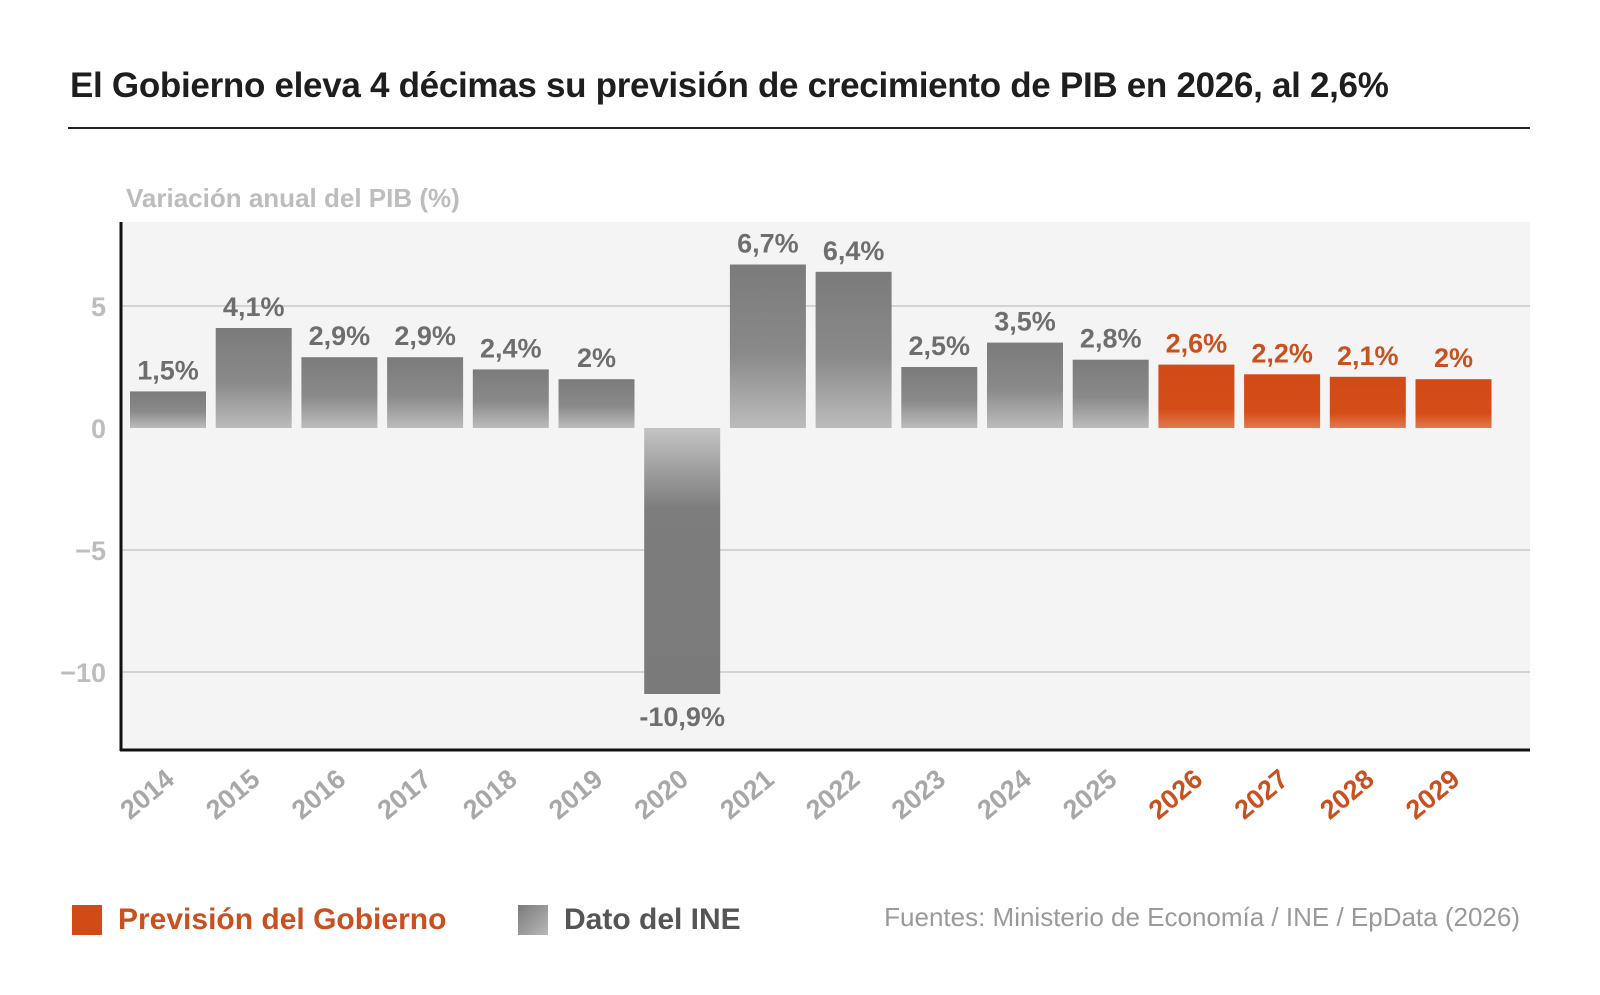 Image resolution: width=1600 pixels, height=995 pixels. I want to click on legend-item-forecast: Previsión del Gobierno, so click(259, 920).